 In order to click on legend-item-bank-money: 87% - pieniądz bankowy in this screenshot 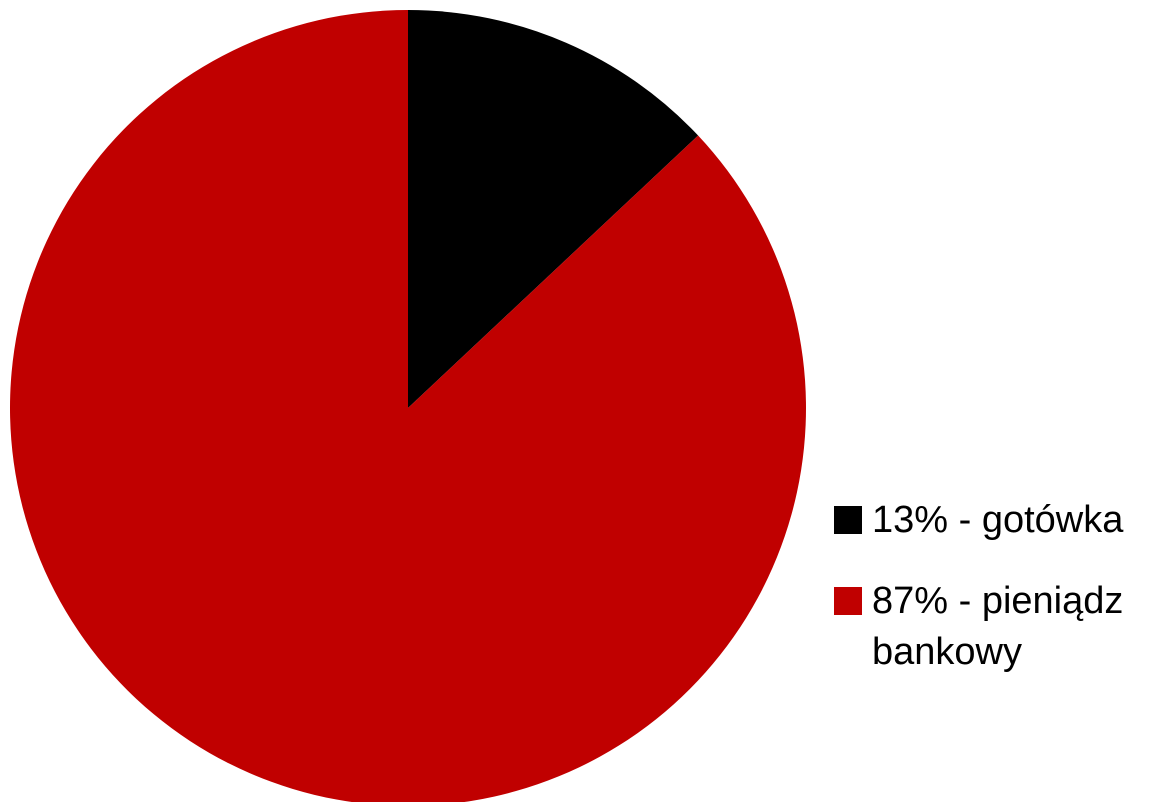, I will do `click(998, 627)`.